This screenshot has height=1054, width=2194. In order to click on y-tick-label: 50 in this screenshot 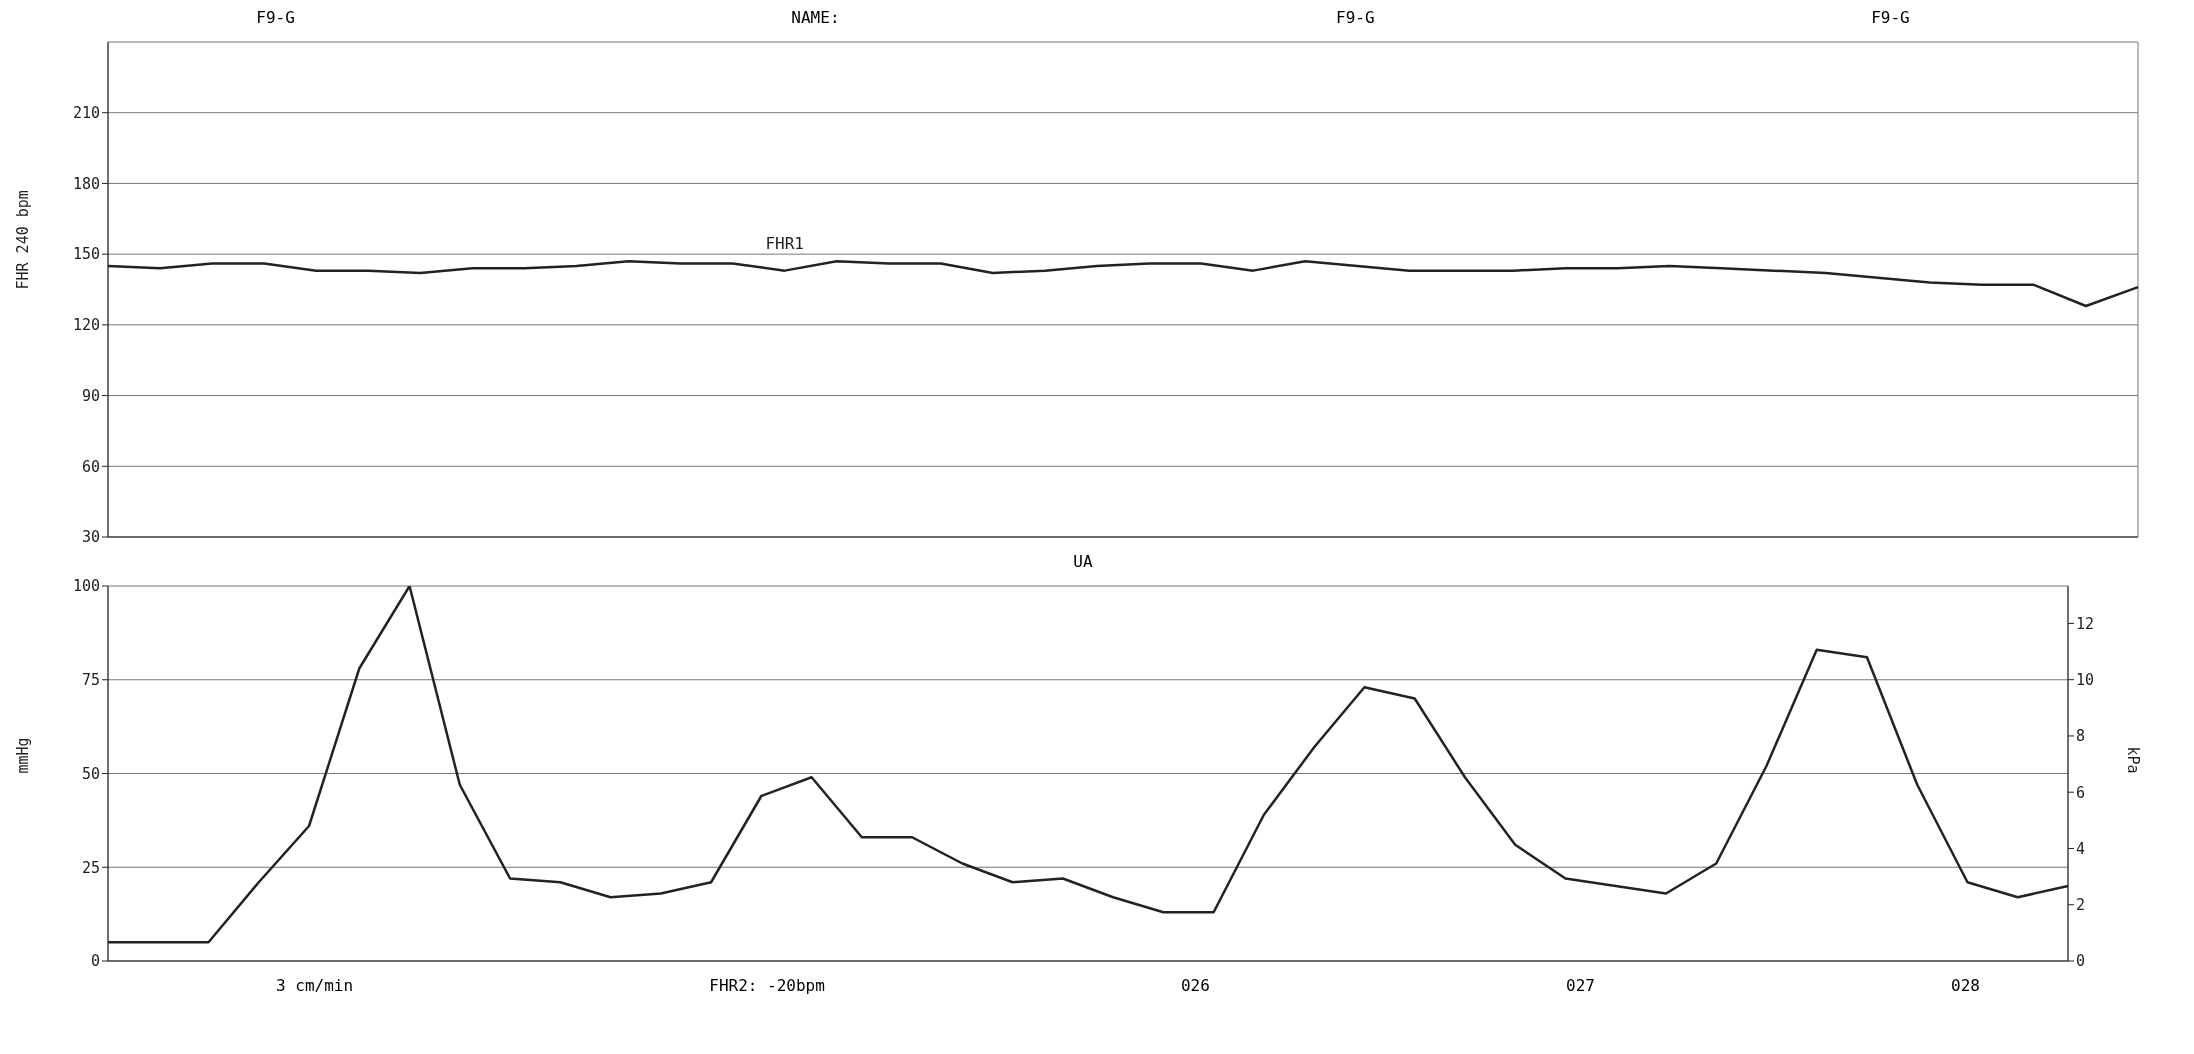, I will do `click(90, 773)`.